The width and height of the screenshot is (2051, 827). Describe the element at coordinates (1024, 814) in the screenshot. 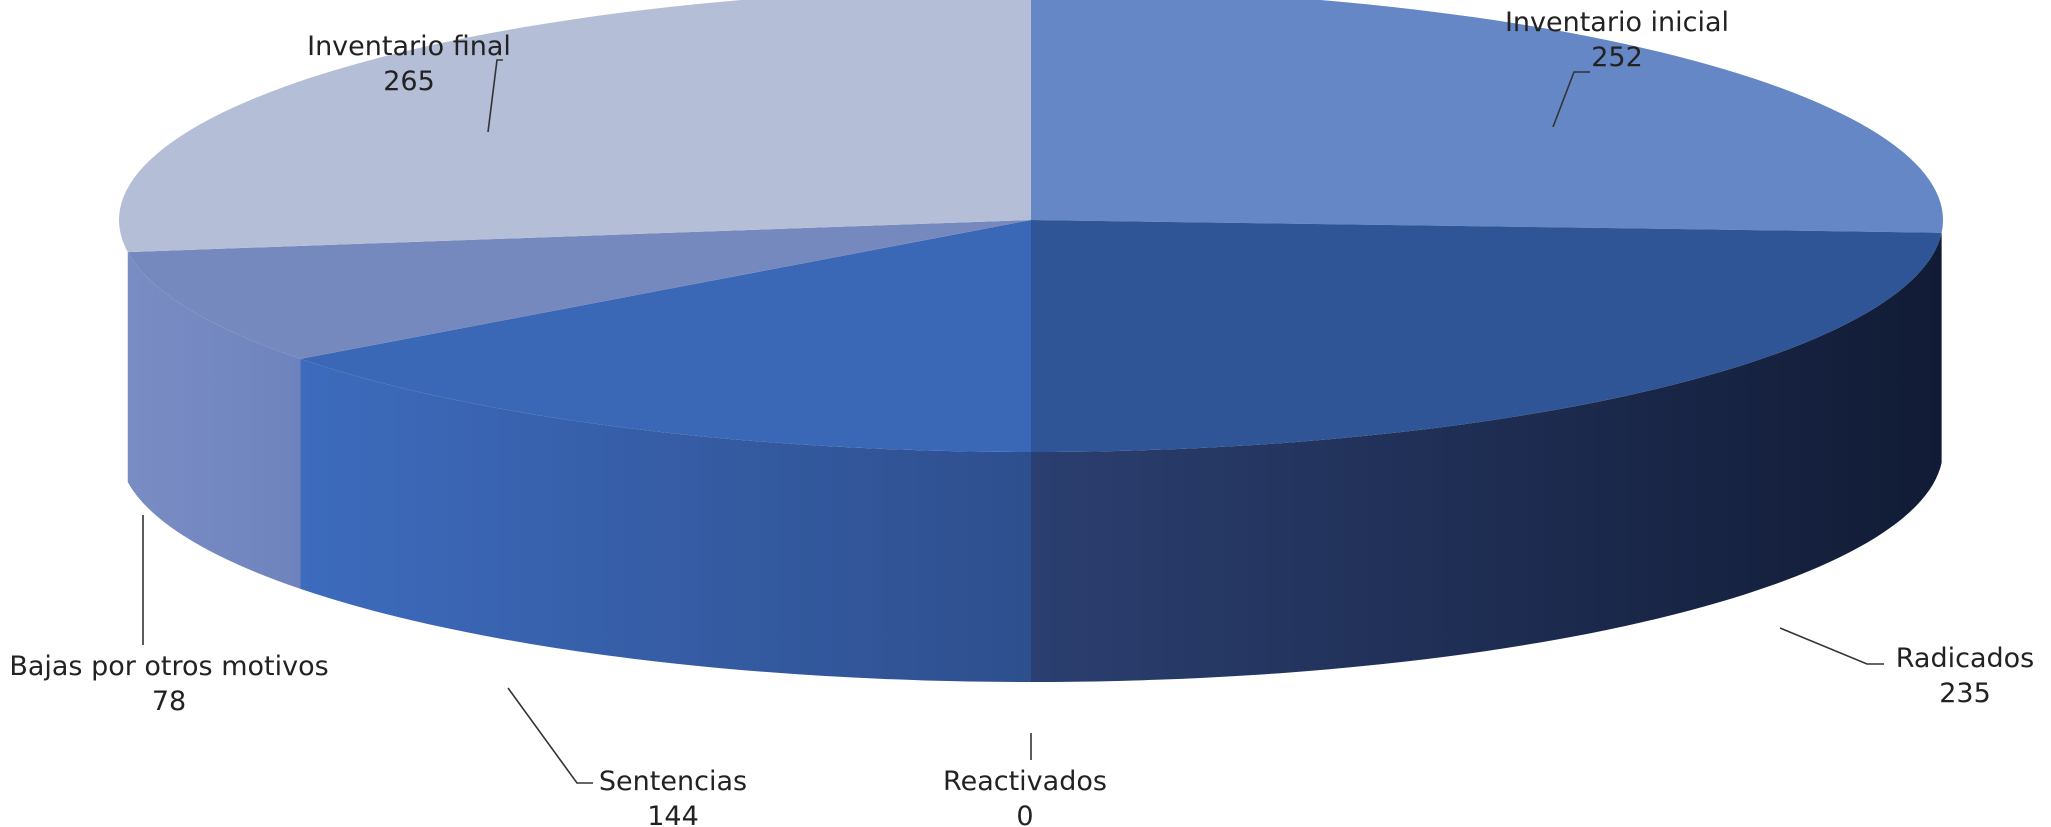

I see `value-reactivados: 0` at that location.